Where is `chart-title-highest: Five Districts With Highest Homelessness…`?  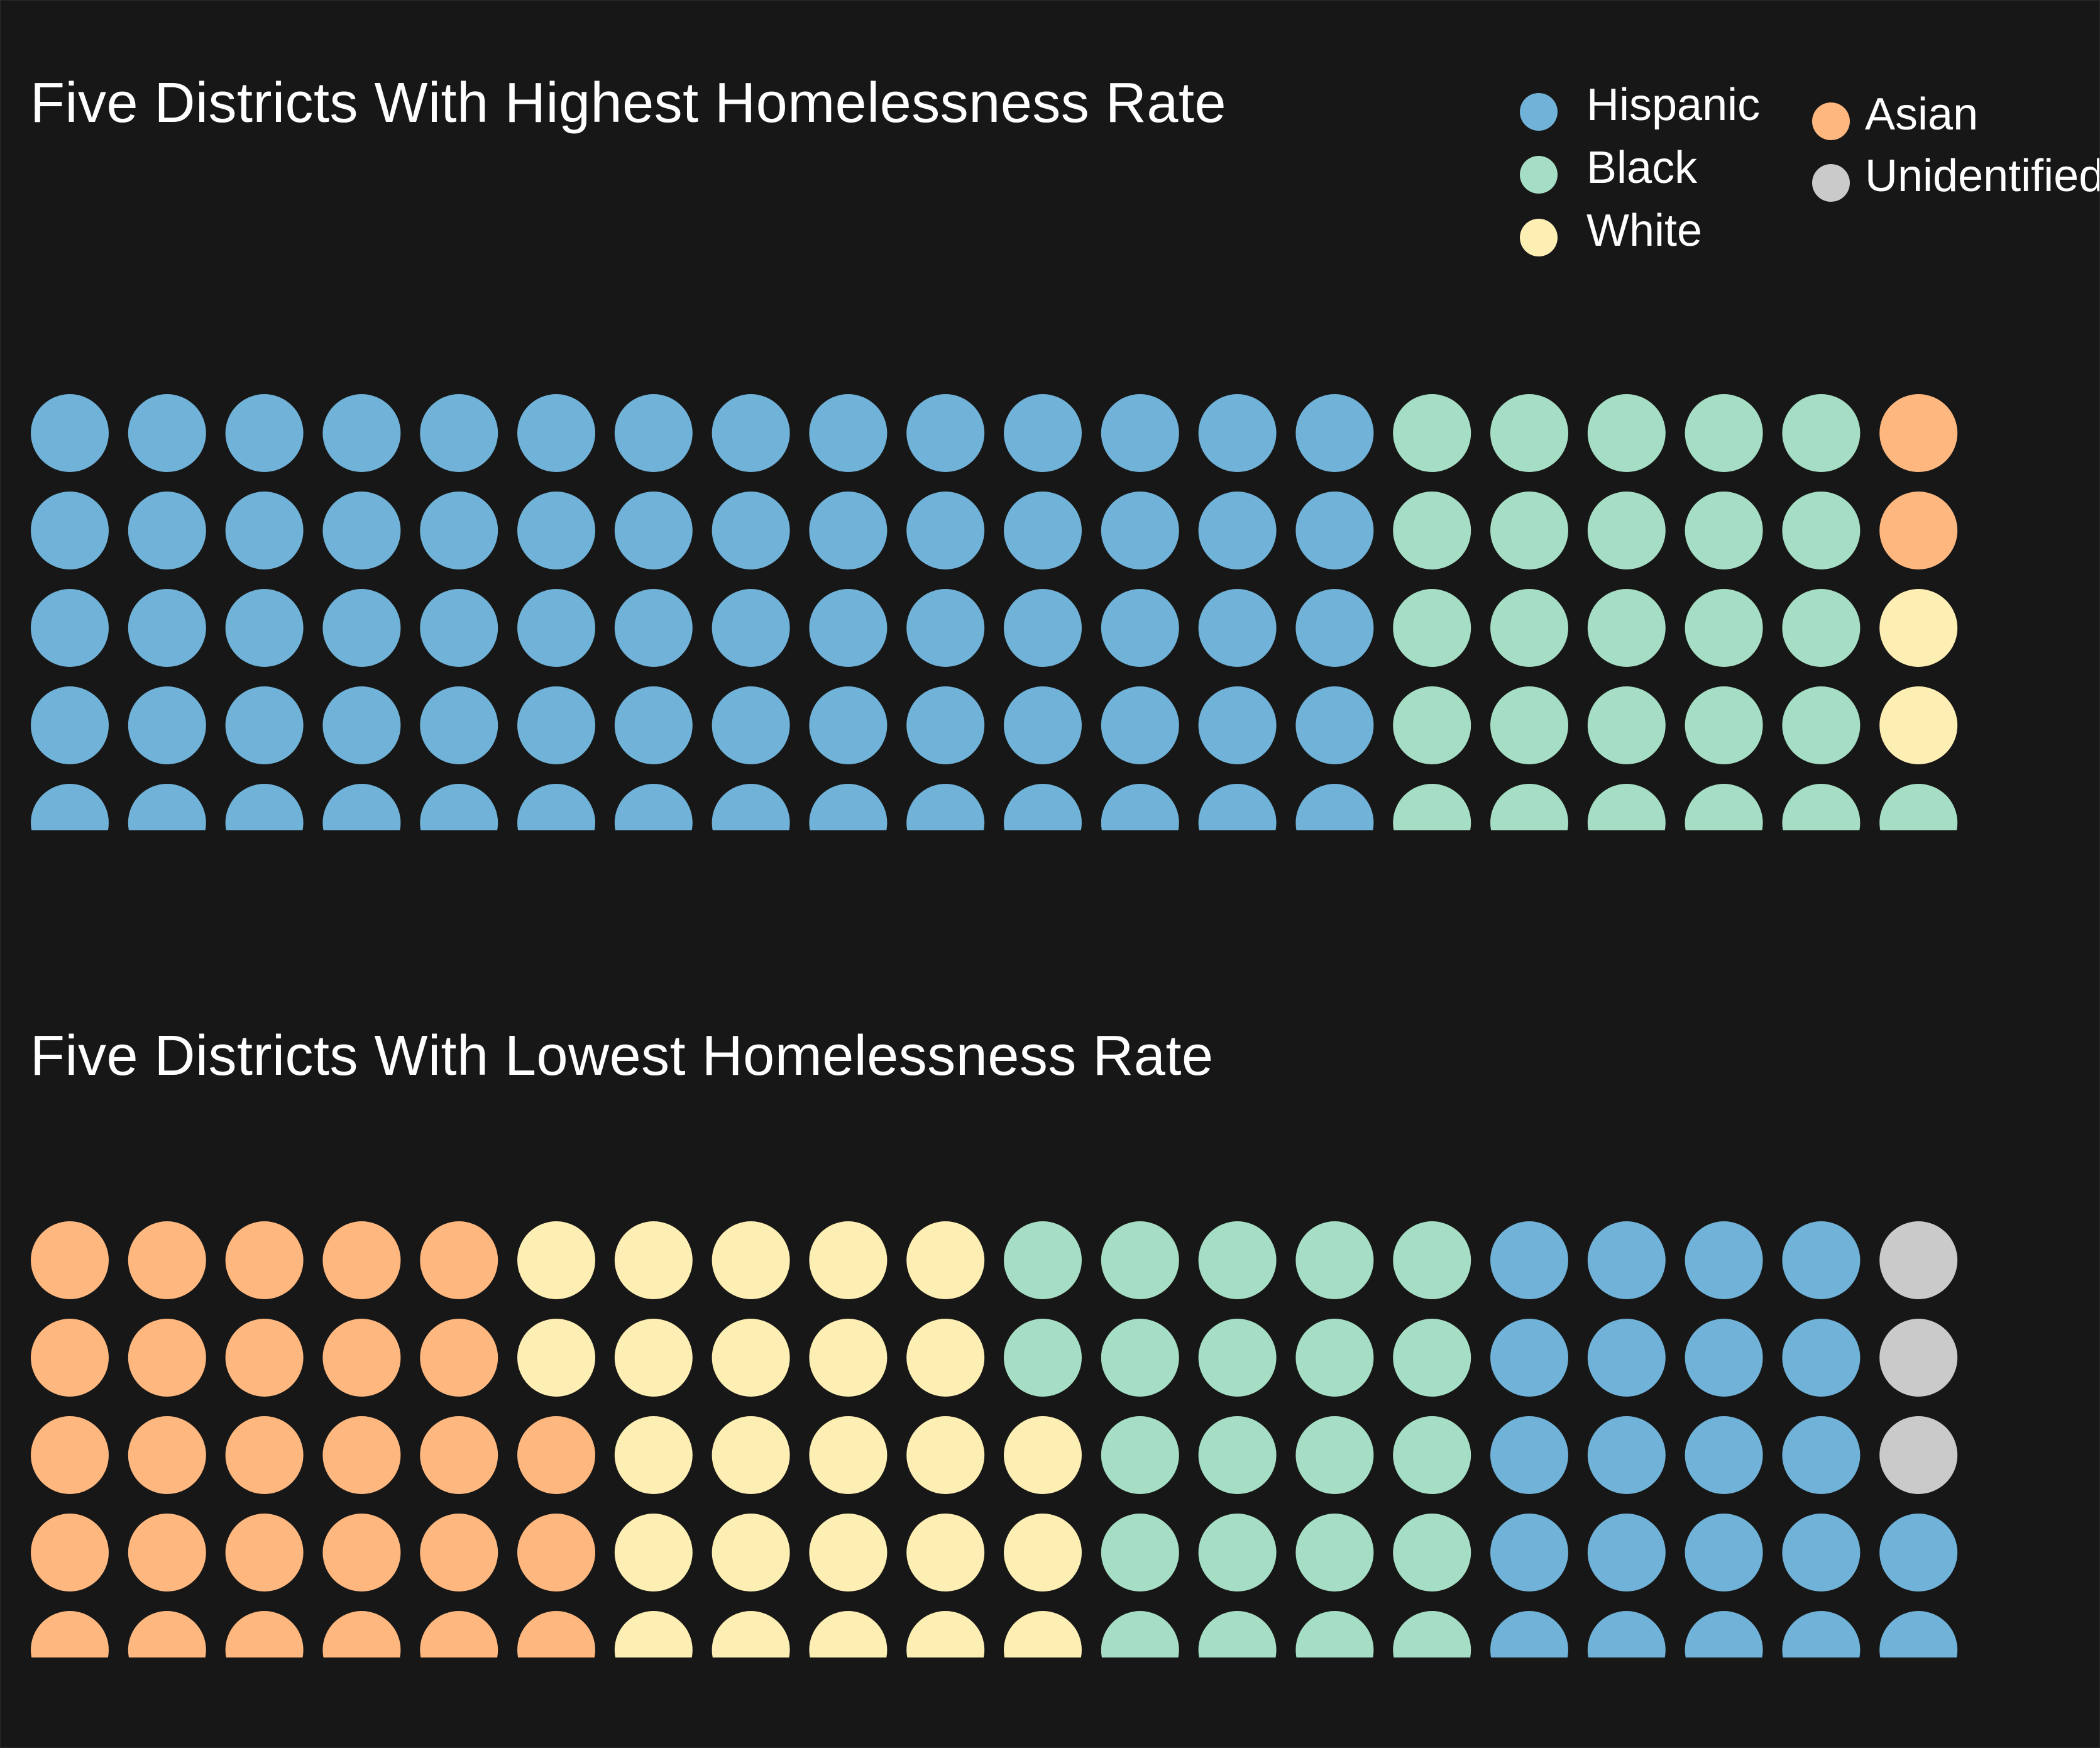 chart-title-highest: Five Districts With Highest Homelessness… is located at coordinates (628, 103).